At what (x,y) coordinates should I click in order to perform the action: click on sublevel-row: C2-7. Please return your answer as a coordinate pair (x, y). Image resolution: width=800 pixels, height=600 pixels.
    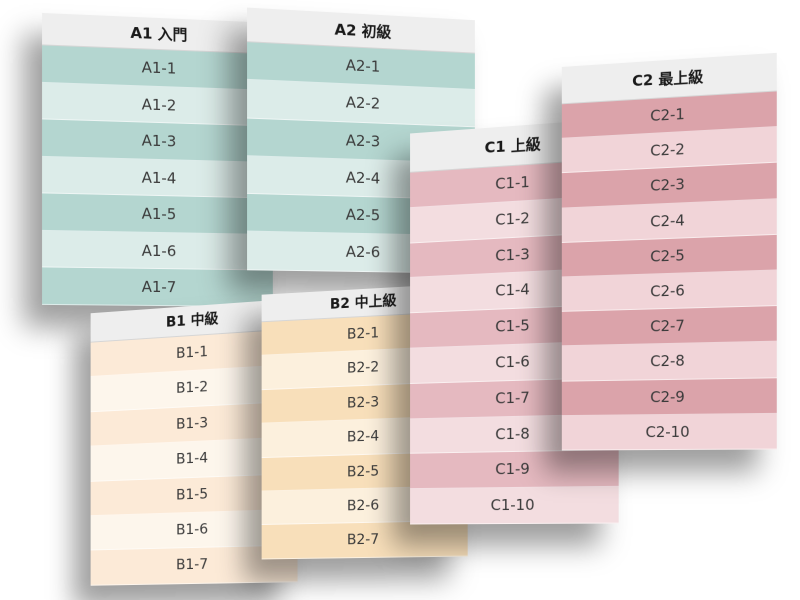
    Looking at the image, I should click on (669, 326).